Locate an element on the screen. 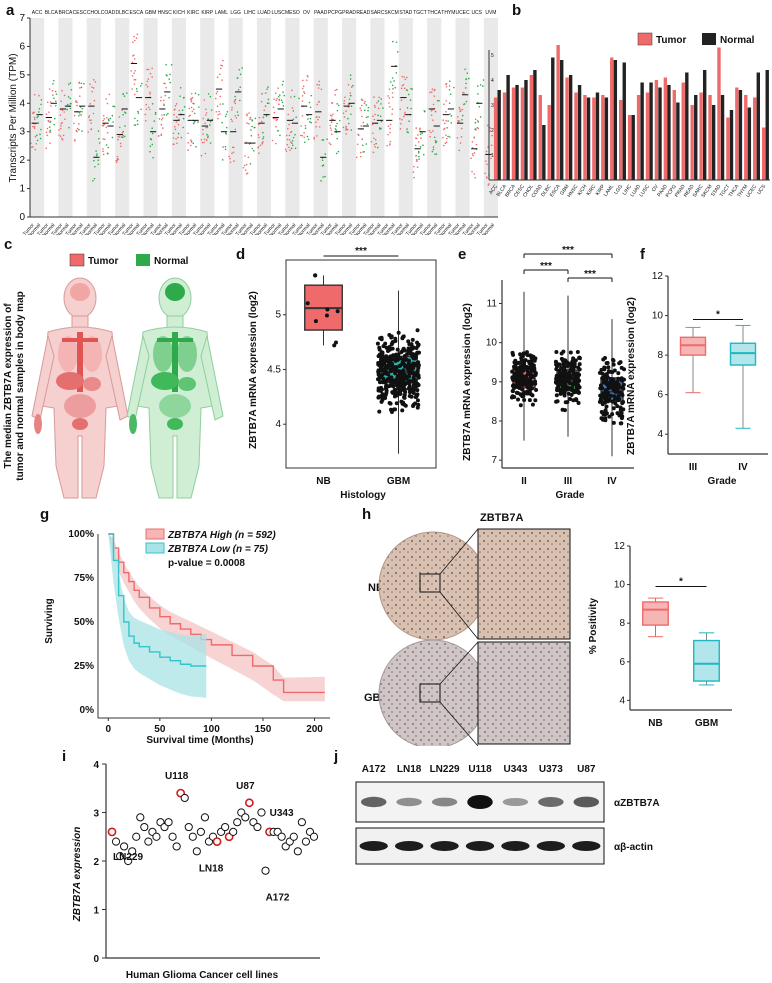 Image resolution: width=772 pixels, height=983 pixels. cancer-label-stad: STAD is located at coordinates (405, 13).